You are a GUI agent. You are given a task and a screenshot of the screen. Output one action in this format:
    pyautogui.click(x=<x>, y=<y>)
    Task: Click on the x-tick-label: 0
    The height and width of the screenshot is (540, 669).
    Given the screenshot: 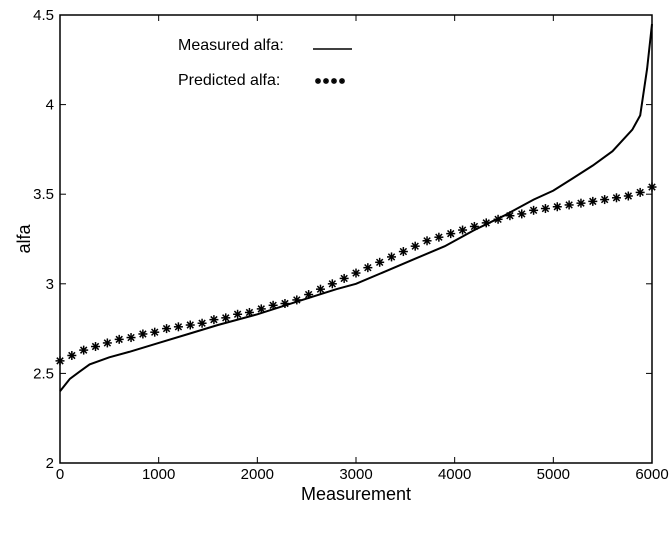 What is the action you would take?
    pyautogui.click(x=60, y=474)
    